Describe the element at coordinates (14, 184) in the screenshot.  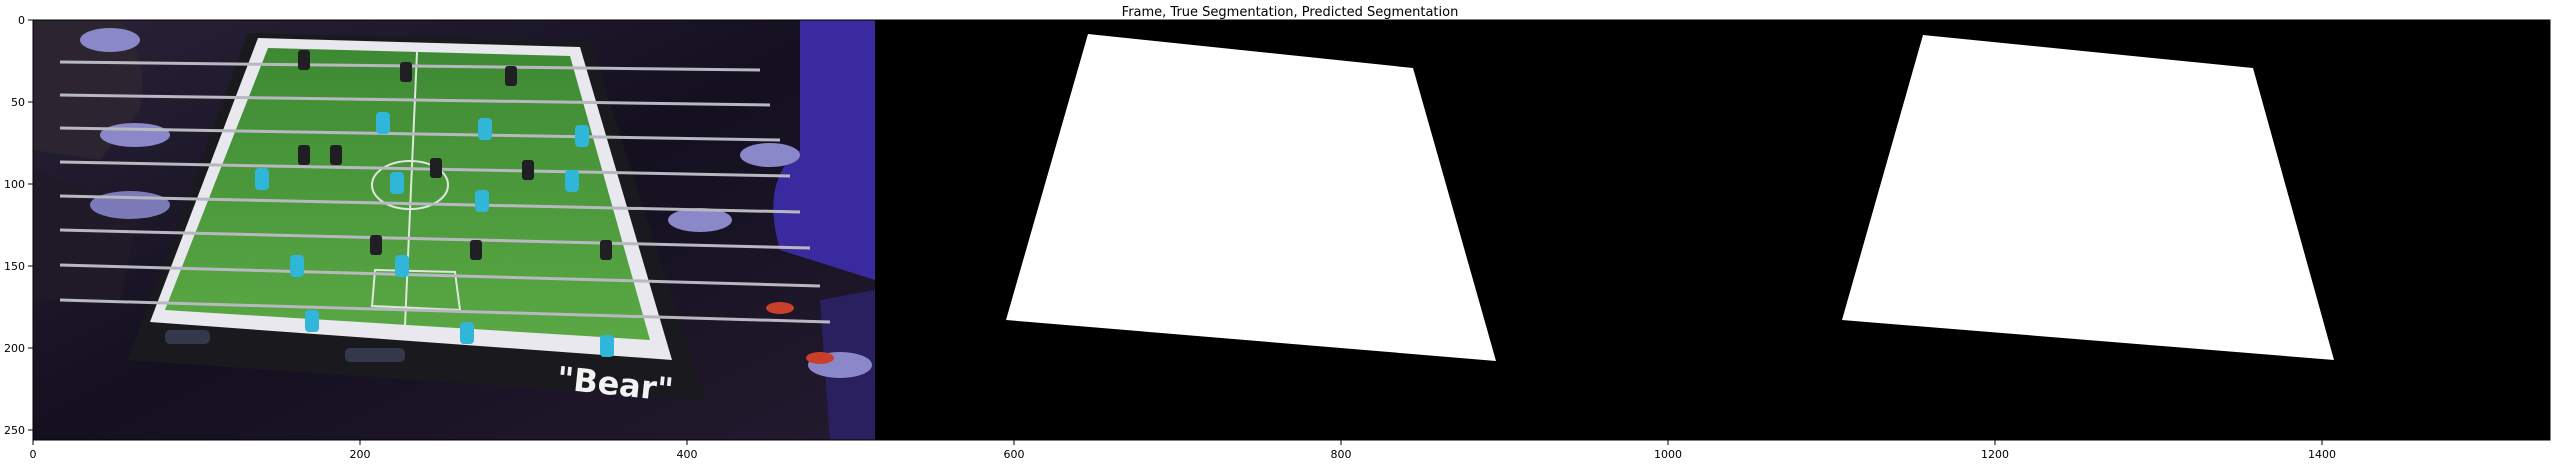
I see `y-tick-label: 100` at that location.